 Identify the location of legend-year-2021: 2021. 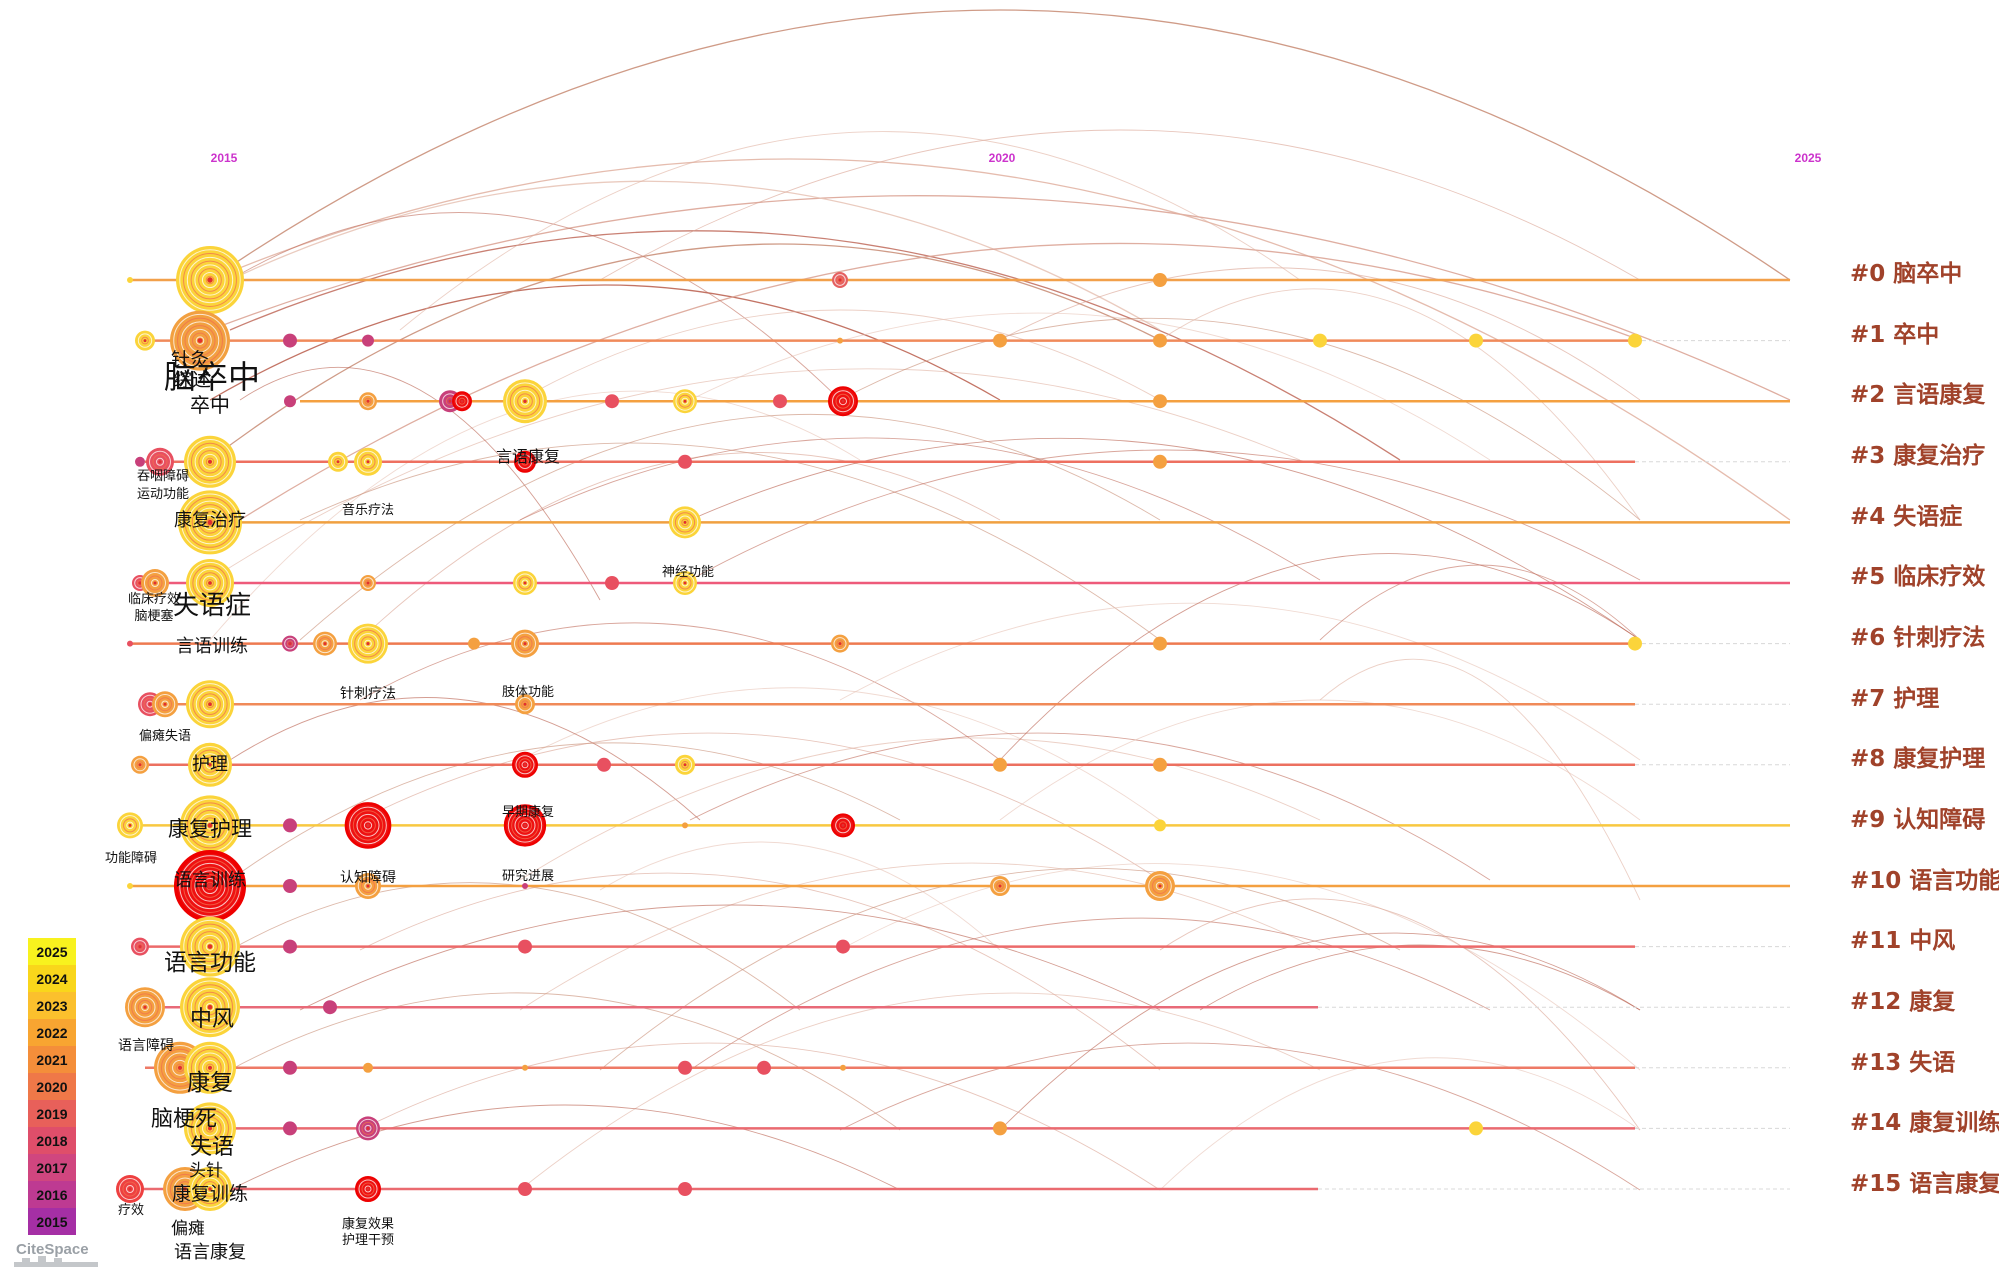
(51, 1060).